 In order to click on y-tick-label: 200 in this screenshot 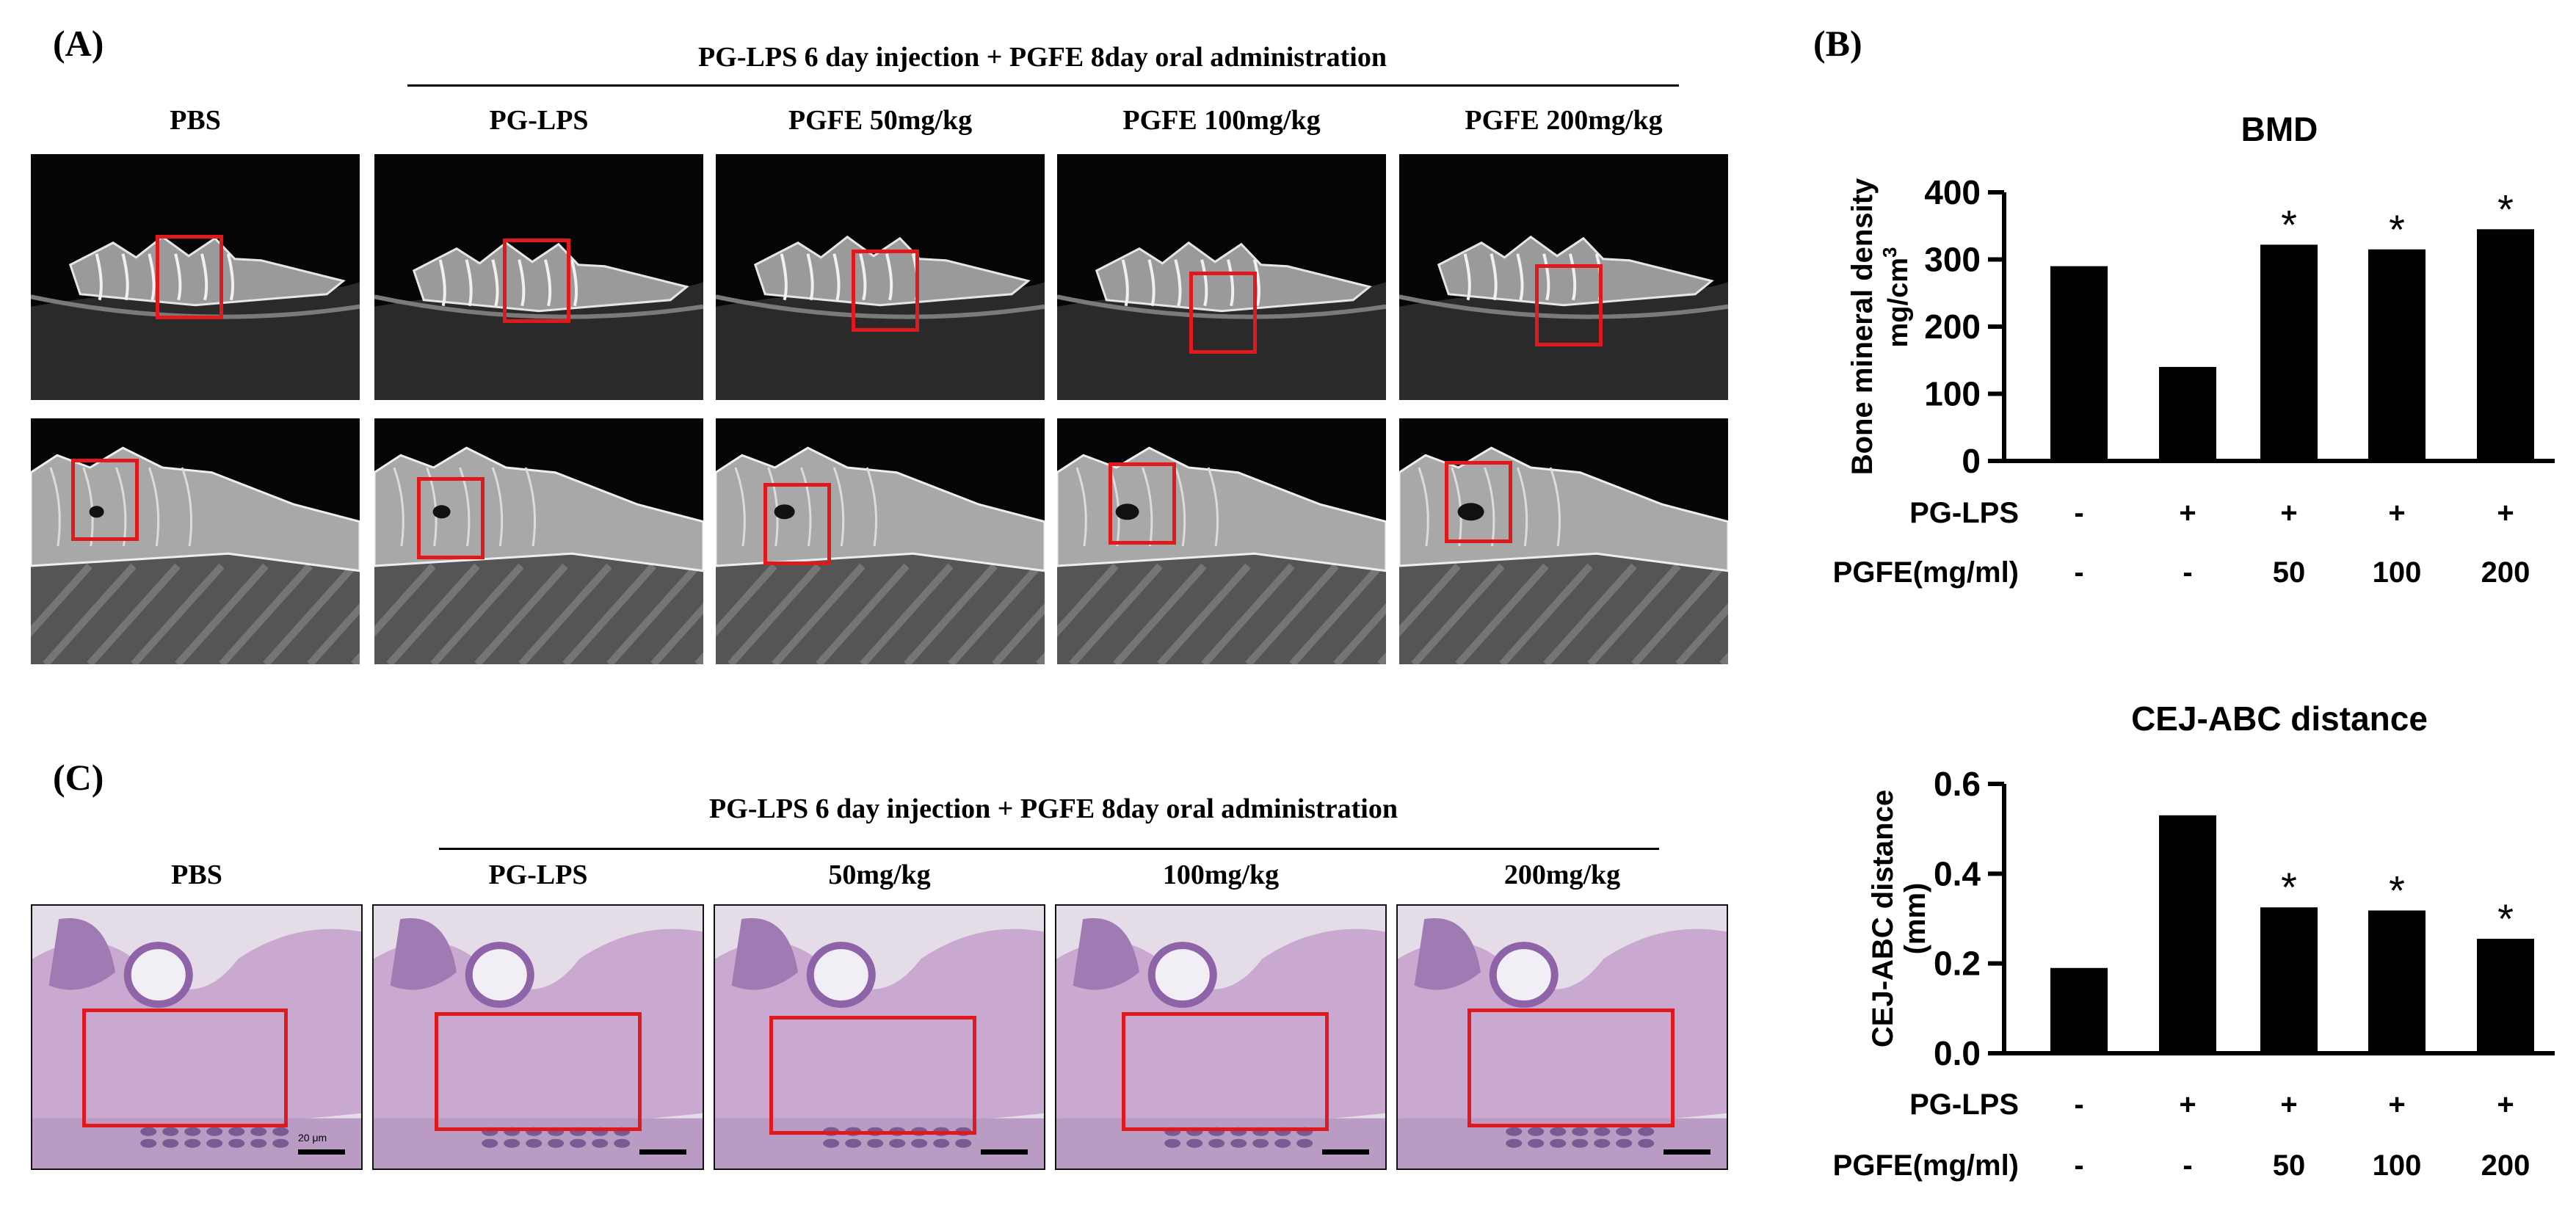, I will do `click(1953, 327)`.